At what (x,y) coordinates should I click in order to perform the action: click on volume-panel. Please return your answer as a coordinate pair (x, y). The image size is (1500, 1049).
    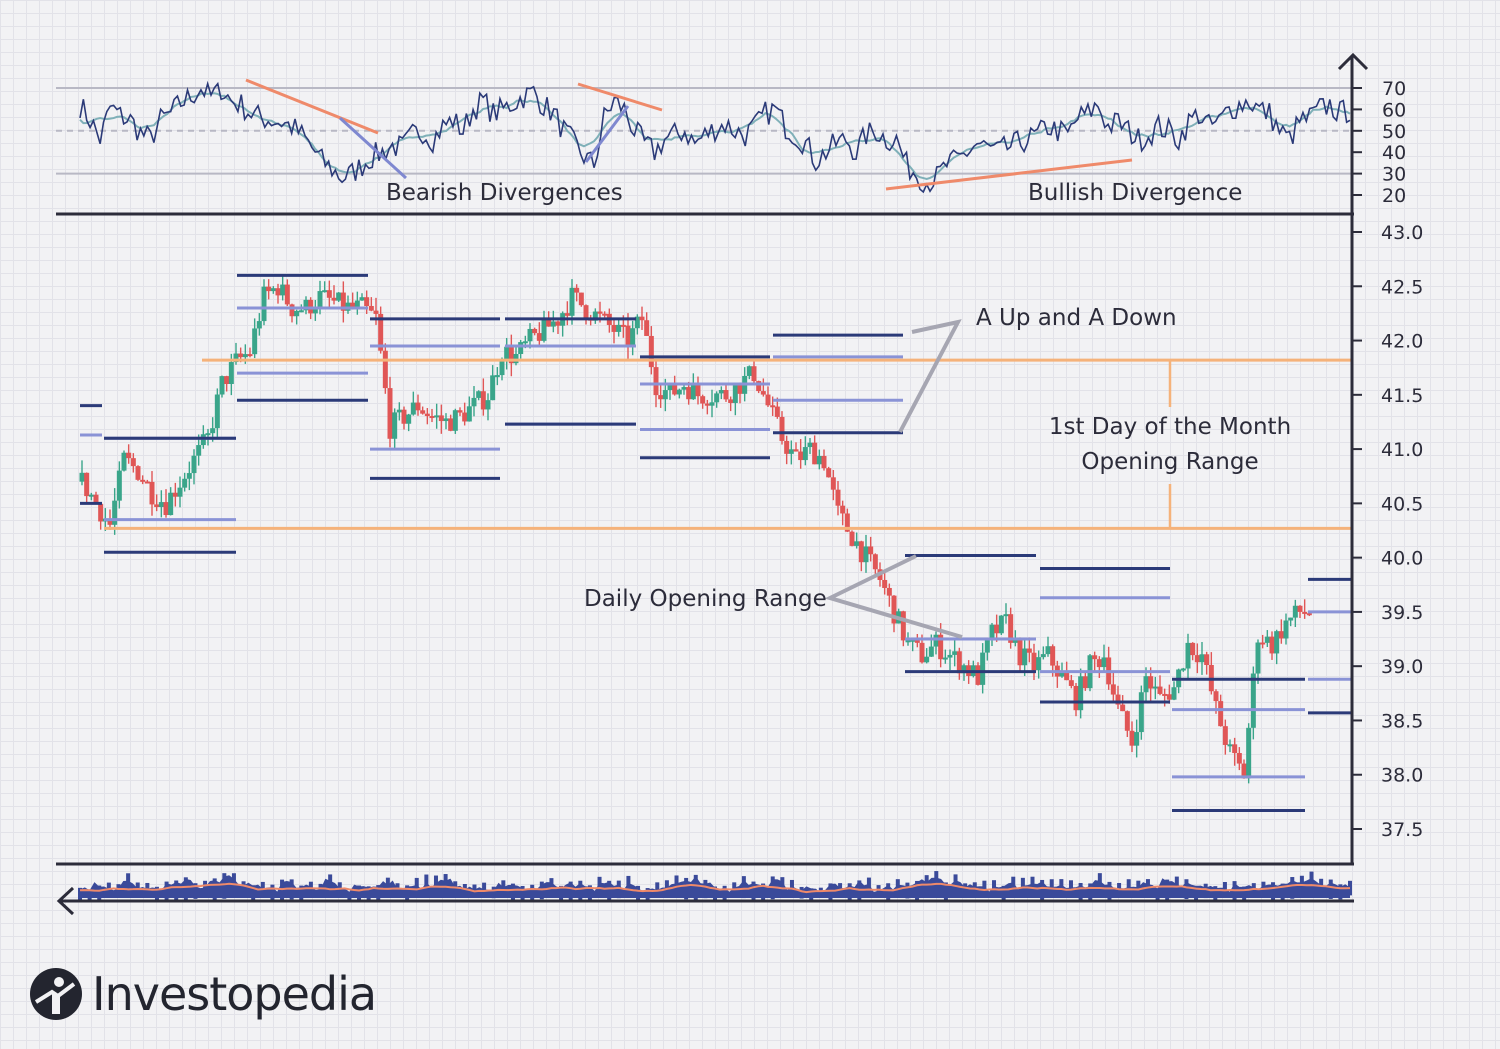
    Looking at the image, I should click on (715, 886).